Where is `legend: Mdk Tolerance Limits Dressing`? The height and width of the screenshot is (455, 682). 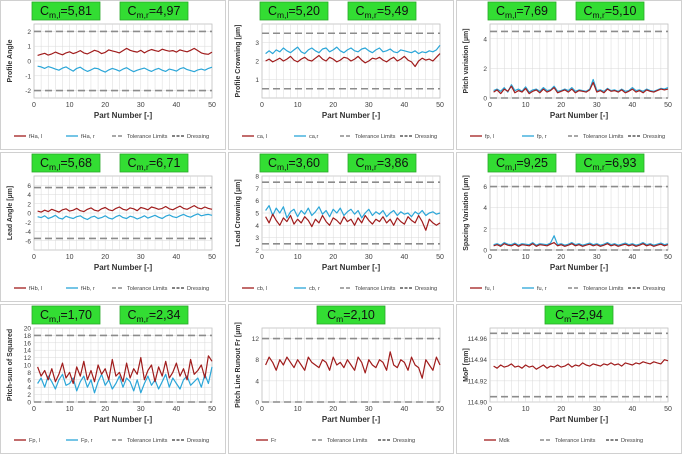 legend: Mdk Tolerance Limits Dressing is located at coordinates (563, 441).